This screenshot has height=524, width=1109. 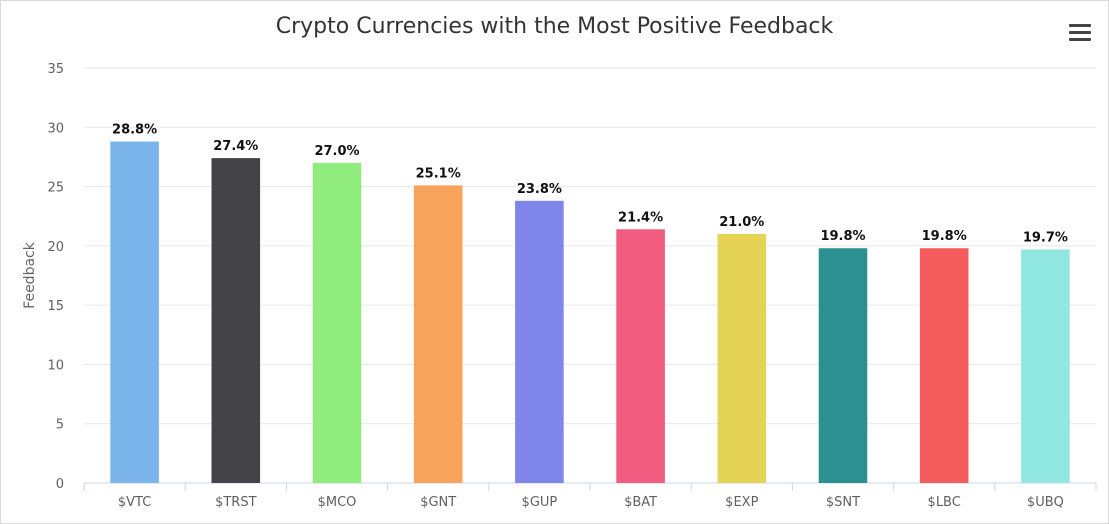 I want to click on x-tick-label: $LBC, so click(x=944, y=502).